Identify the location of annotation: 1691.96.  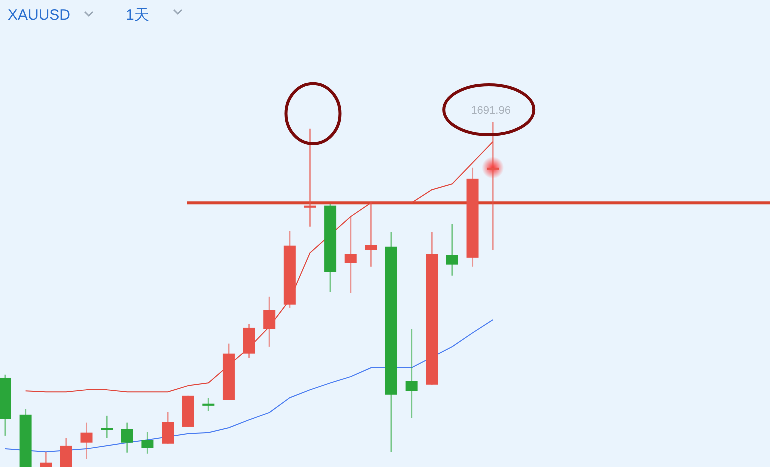
(491, 111).